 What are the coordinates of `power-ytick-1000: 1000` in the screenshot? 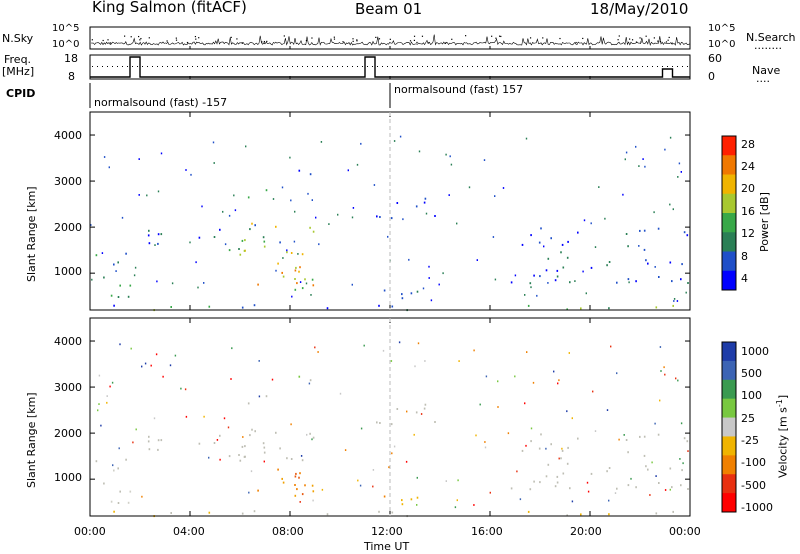 It's located at (68, 271).